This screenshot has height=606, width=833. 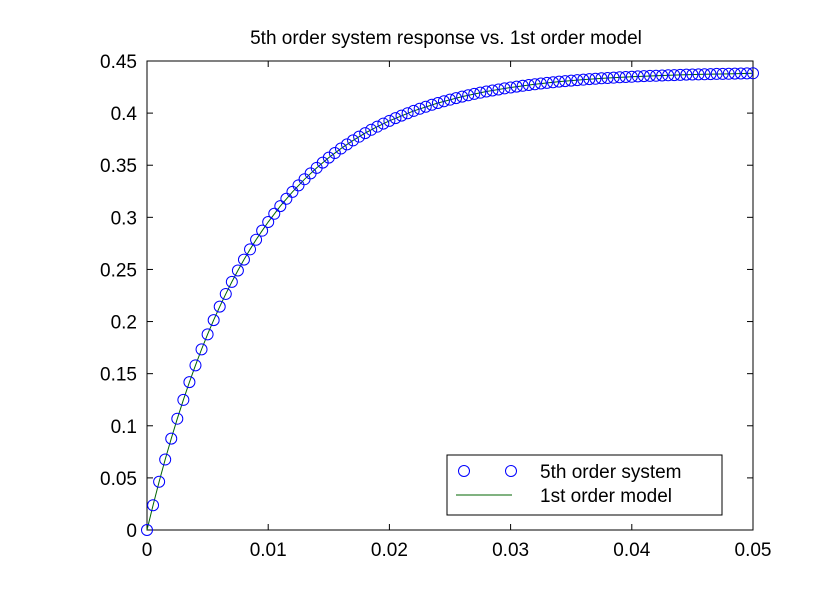 What do you see at coordinates (118, 62) in the screenshot?
I see `y-tick-label: 0.45` at bounding box center [118, 62].